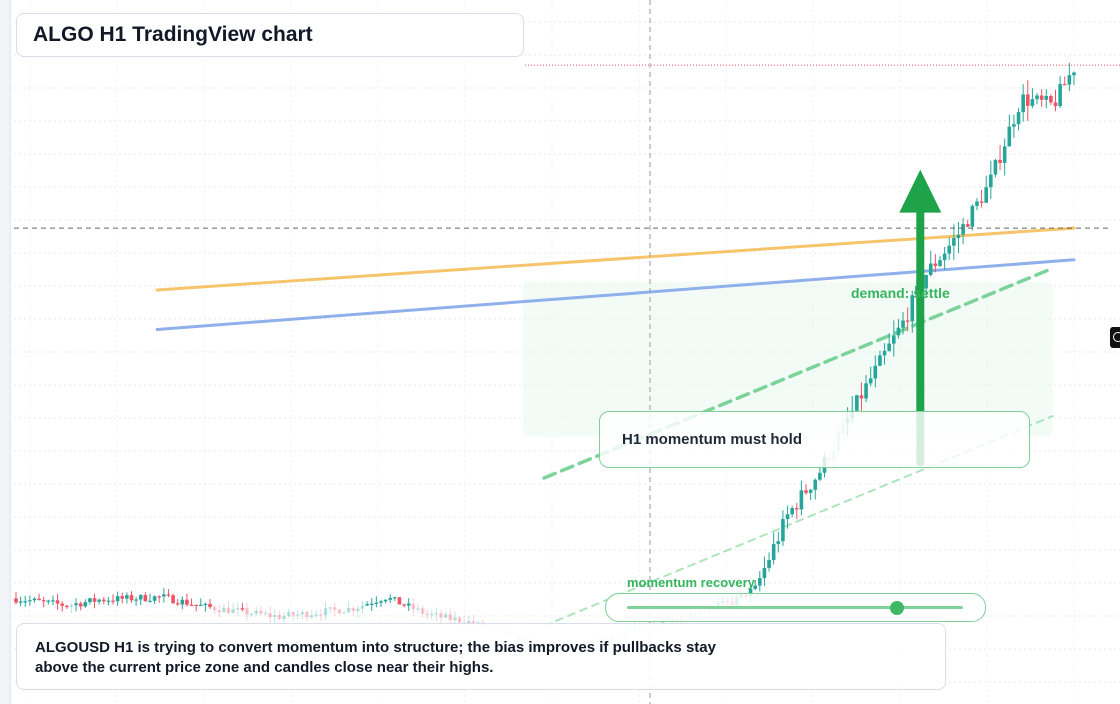 The height and width of the screenshot is (704, 1120). I want to click on price-scale-tag, so click(1115, 337).